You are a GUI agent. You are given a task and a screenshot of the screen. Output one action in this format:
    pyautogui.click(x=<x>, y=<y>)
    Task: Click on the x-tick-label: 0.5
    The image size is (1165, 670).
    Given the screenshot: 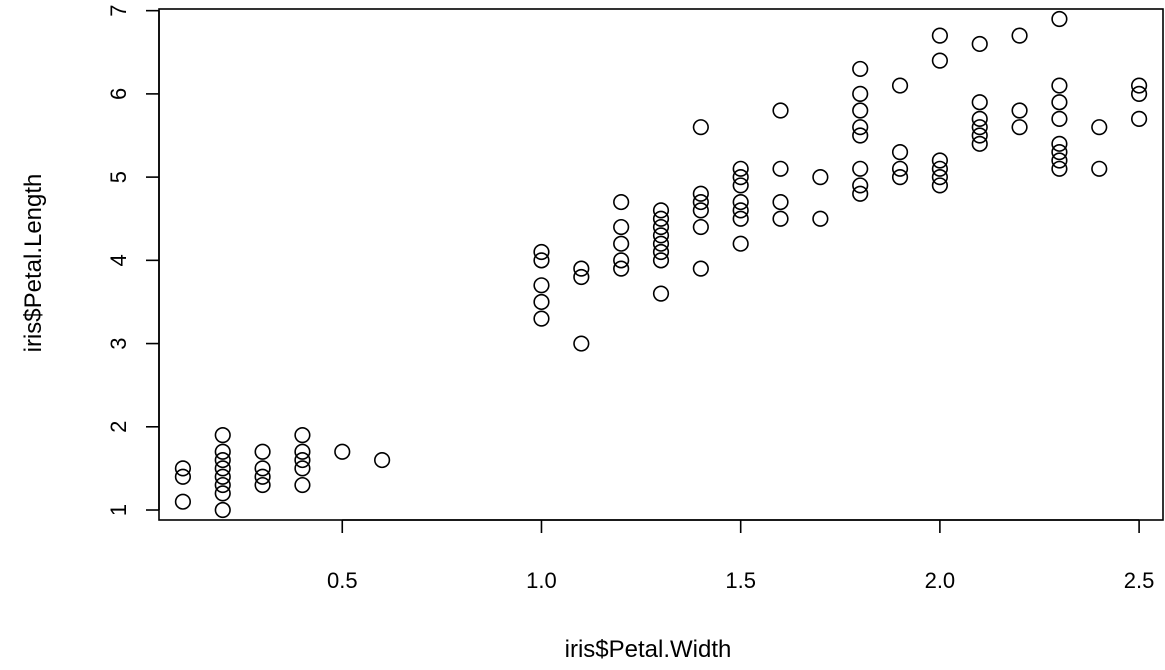 What is the action you would take?
    pyautogui.click(x=342, y=580)
    